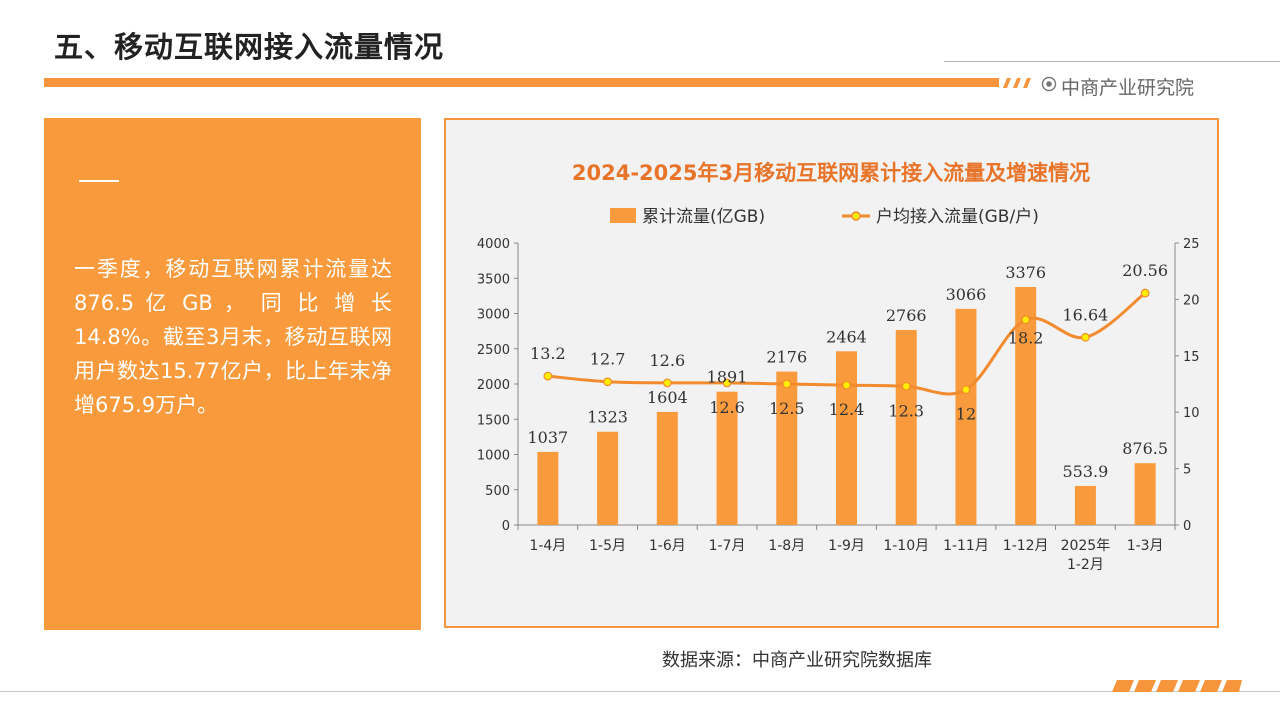  Describe the element at coordinates (1049, 84) in the screenshot. I see `brand-circle-icon` at that location.